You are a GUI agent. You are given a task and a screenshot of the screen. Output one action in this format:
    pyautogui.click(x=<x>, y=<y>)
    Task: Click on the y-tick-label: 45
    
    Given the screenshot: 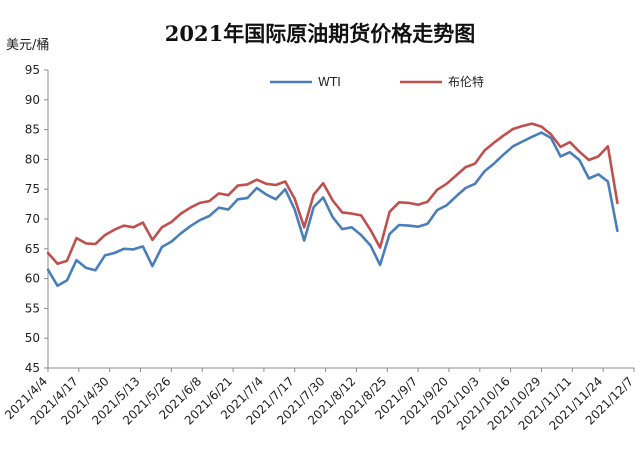 What is the action you would take?
    pyautogui.click(x=32, y=368)
    